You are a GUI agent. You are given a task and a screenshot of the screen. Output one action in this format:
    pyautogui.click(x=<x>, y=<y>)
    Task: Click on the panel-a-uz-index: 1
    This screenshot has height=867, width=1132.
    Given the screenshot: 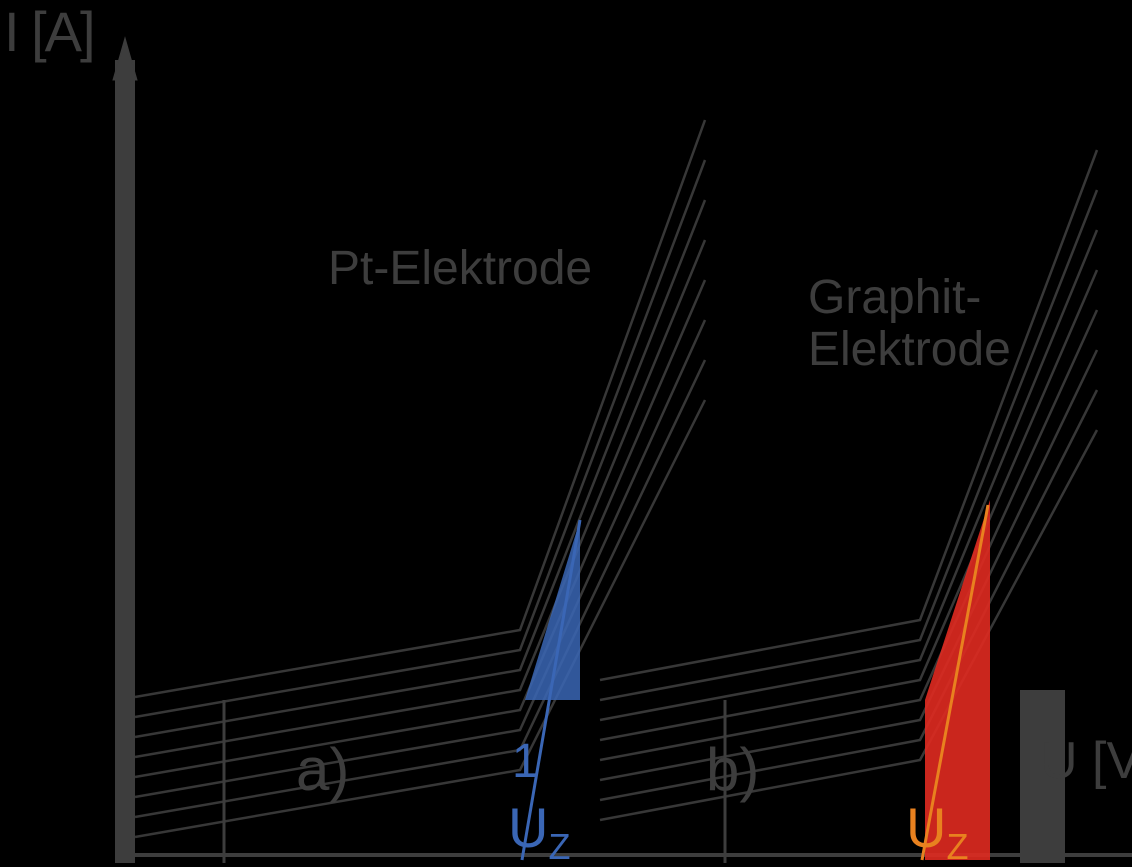 What is the action you would take?
    pyautogui.click(x=525, y=761)
    